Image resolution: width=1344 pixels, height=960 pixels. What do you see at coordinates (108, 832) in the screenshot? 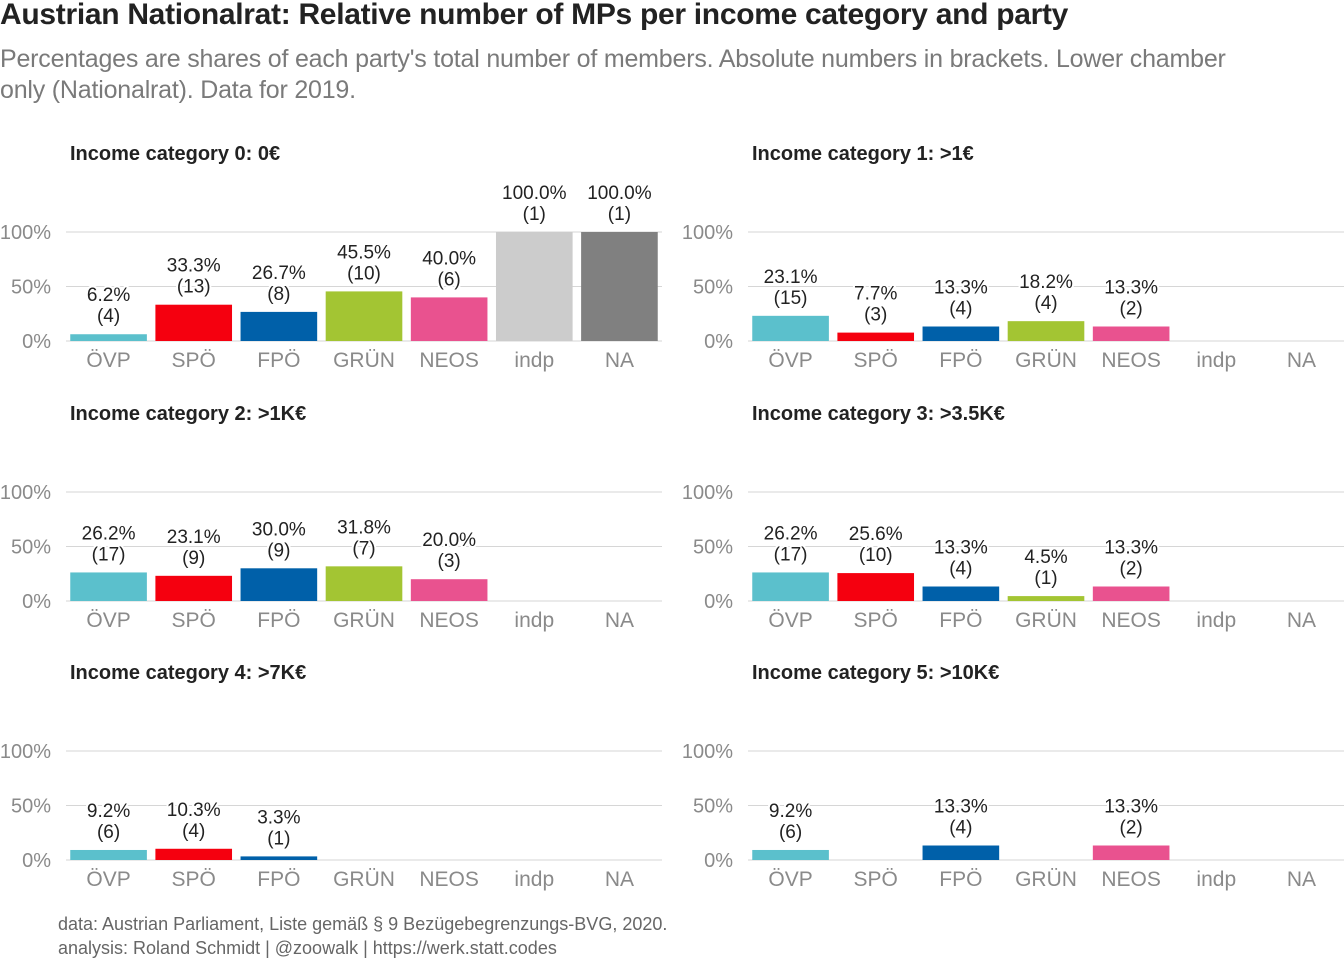
I see `data-label-count: (6)` at bounding box center [108, 832].